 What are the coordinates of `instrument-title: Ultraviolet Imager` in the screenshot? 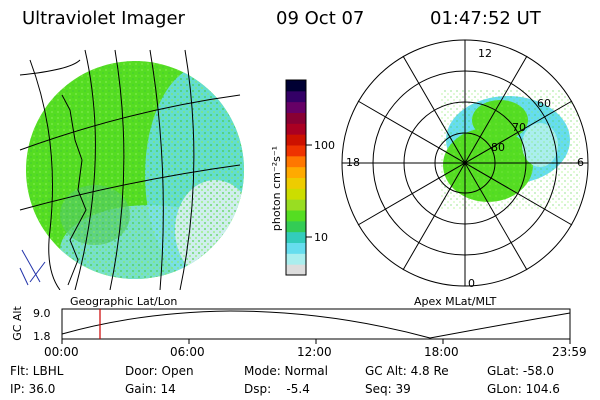 It's located at (103, 18).